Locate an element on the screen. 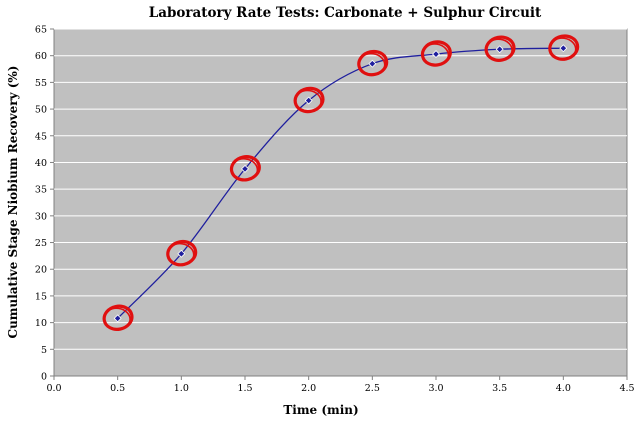 The image size is (640, 427). x-tick-label-8: 4.0 is located at coordinates (563, 388).